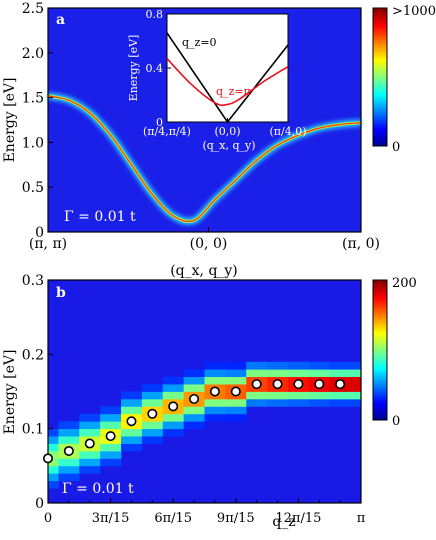 The height and width of the screenshot is (540, 436). Describe the element at coordinates (155, 14) in the screenshot. I see `inset-y-tick-label: 0.8` at that location.